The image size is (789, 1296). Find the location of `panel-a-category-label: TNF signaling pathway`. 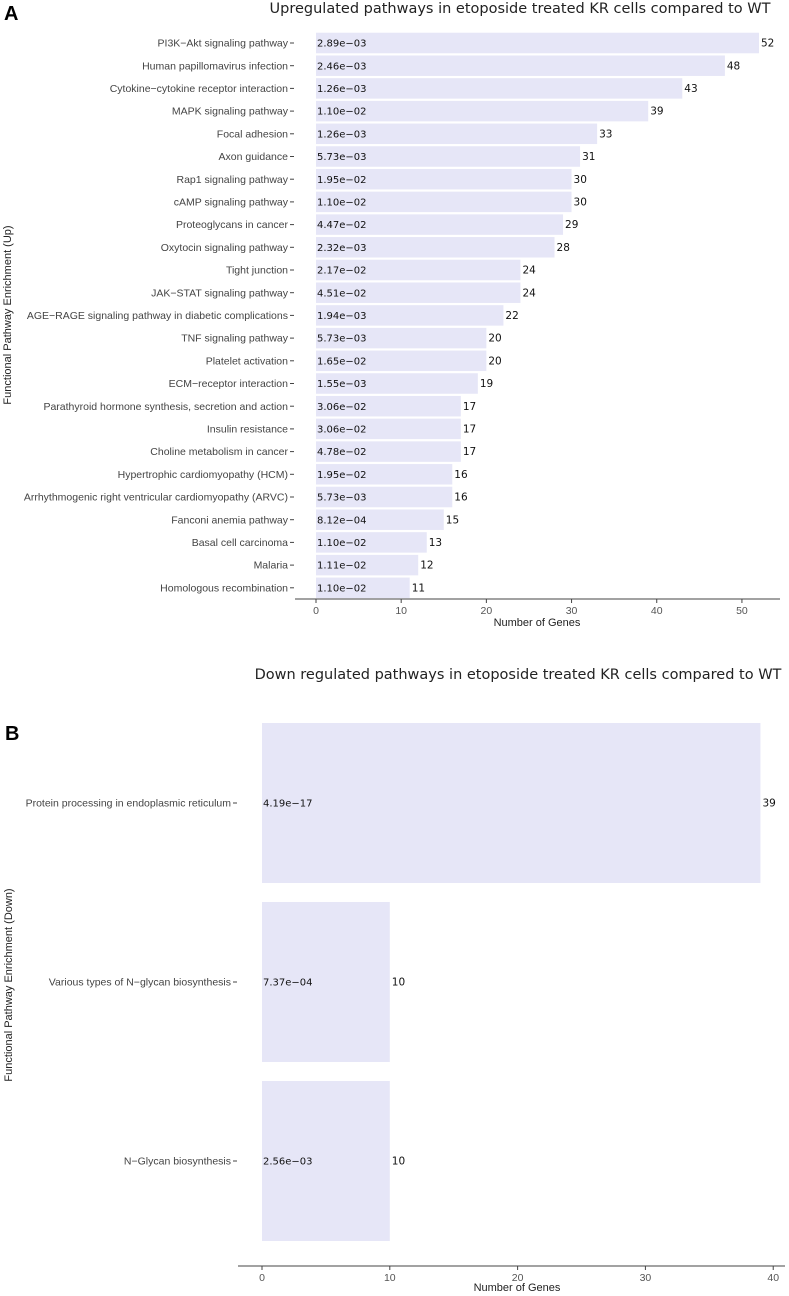

panel-a-category-label: TNF signaling pathway is located at coordinates (235, 339).